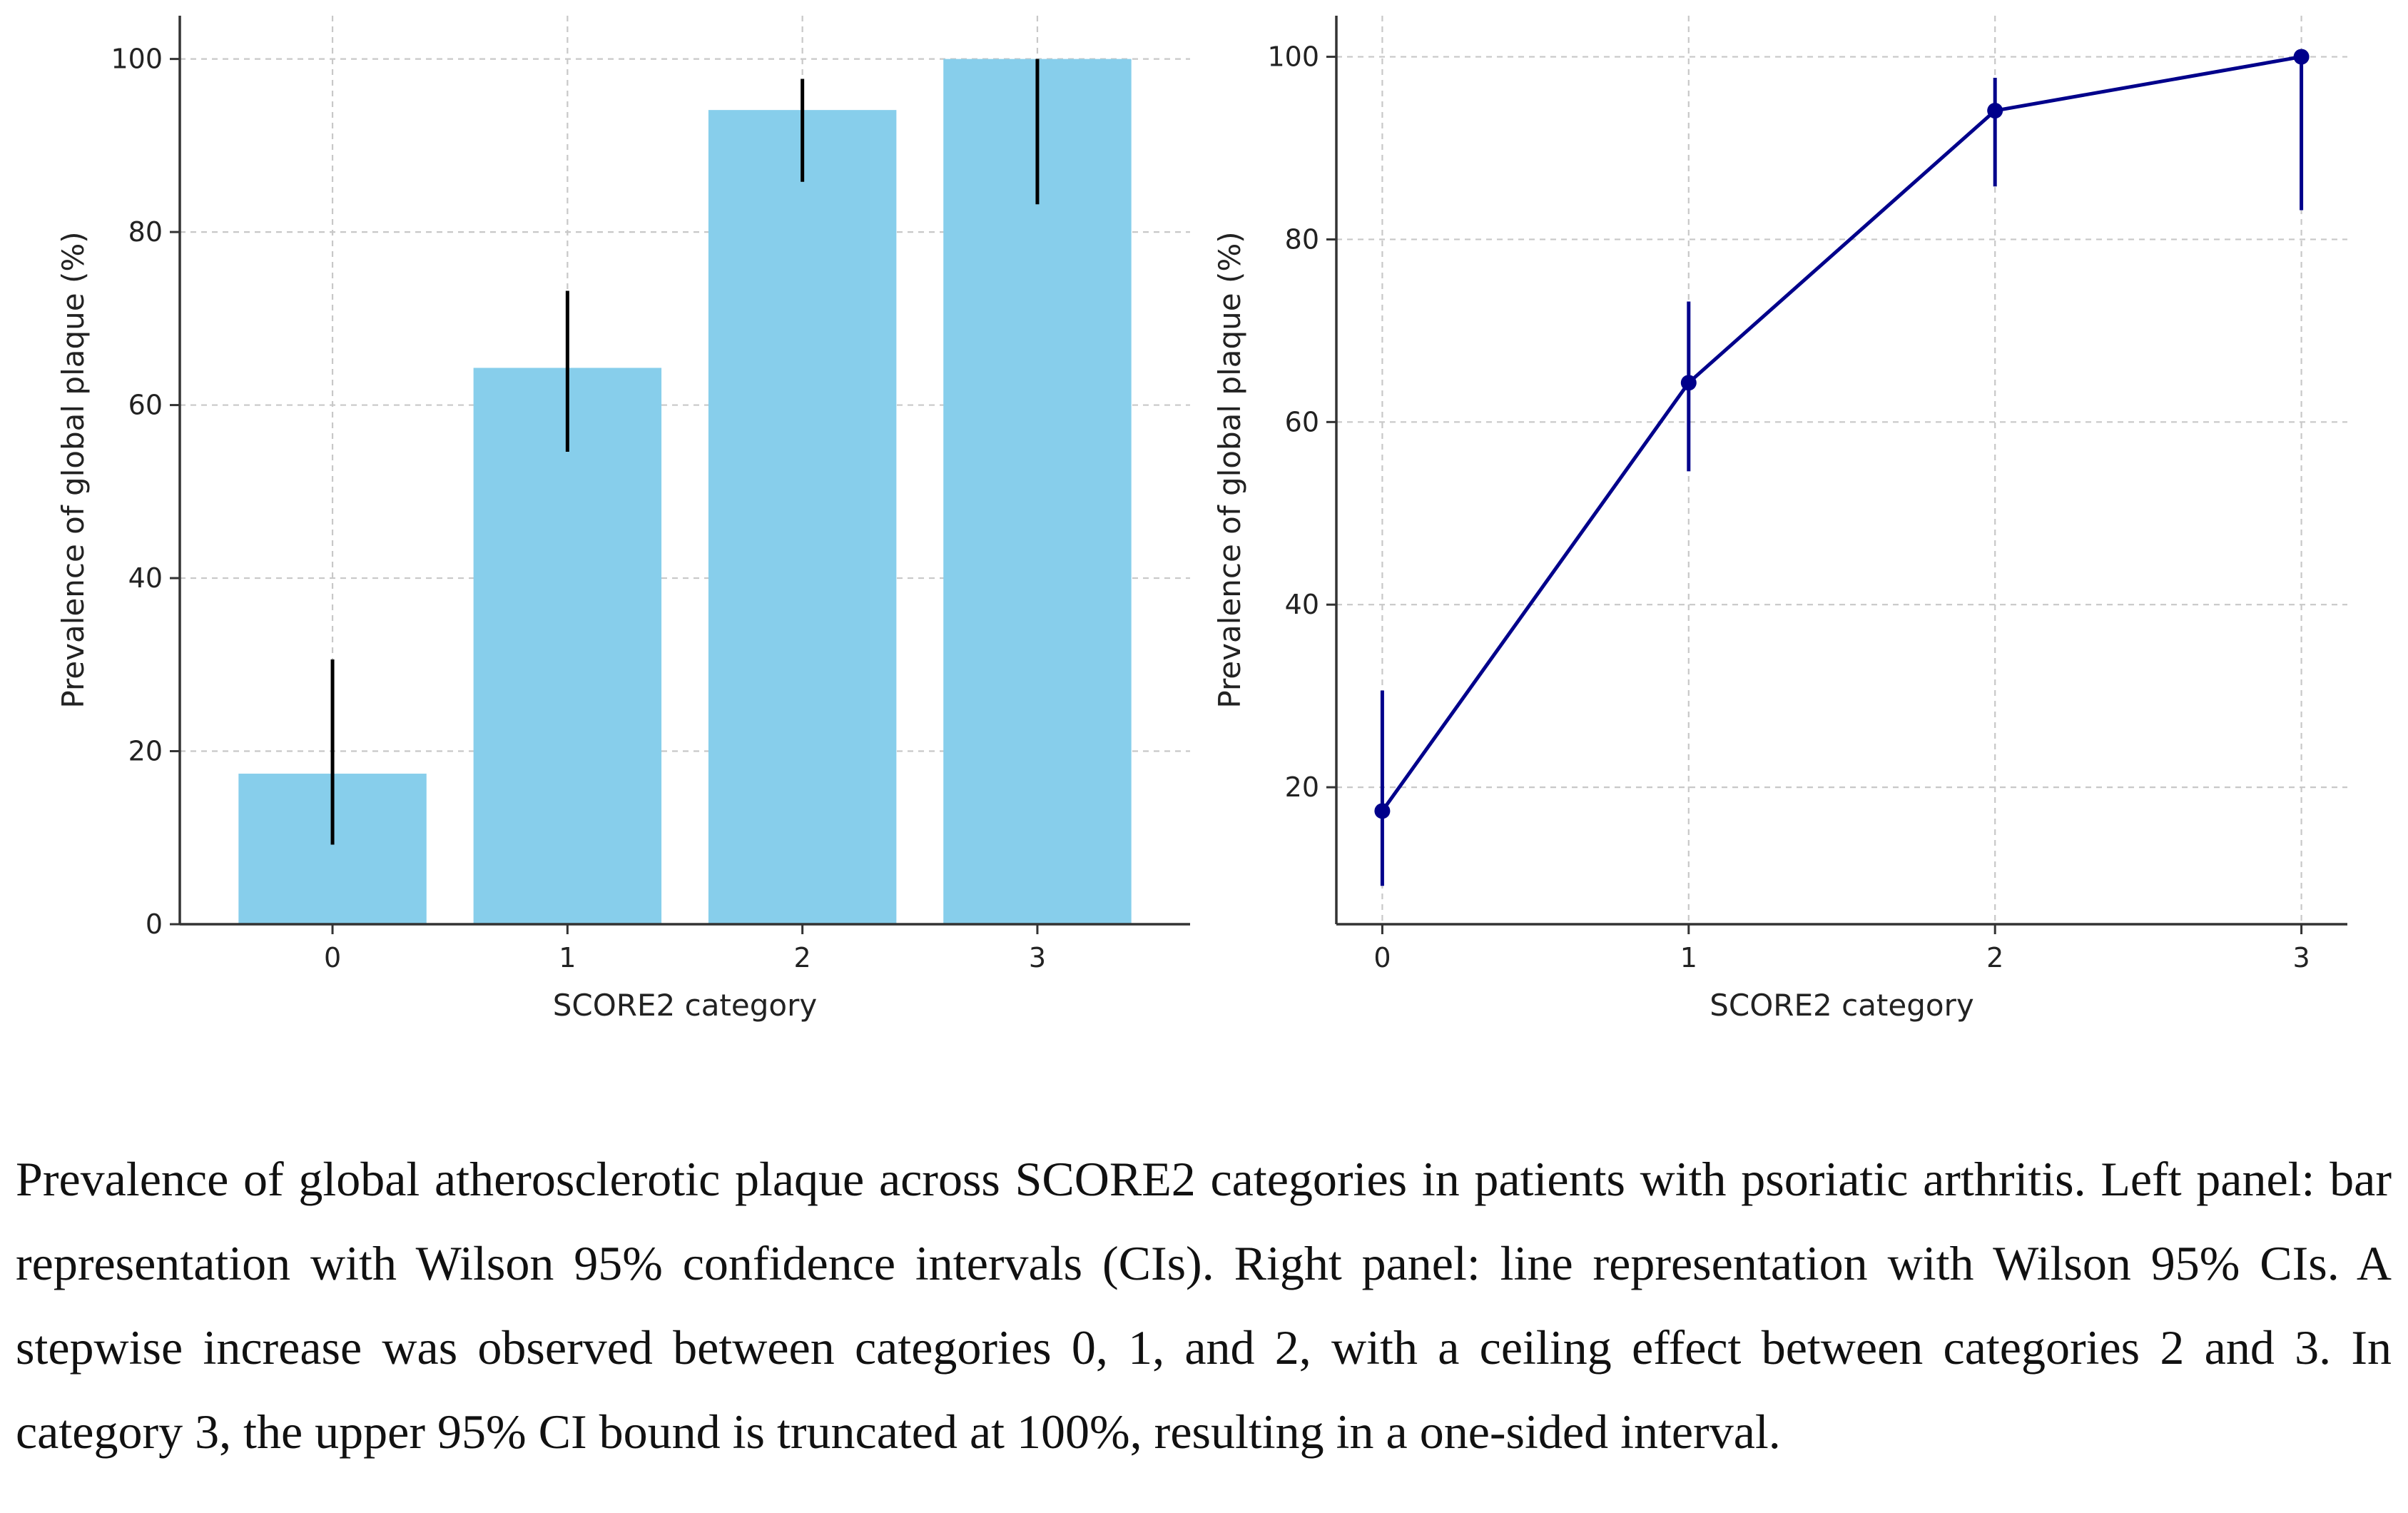 The image size is (2408, 1513). What do you see at coordinates (154, 924) in the screenshot?
I see `y-tick-label: 0` at bounding box center [154, 924].